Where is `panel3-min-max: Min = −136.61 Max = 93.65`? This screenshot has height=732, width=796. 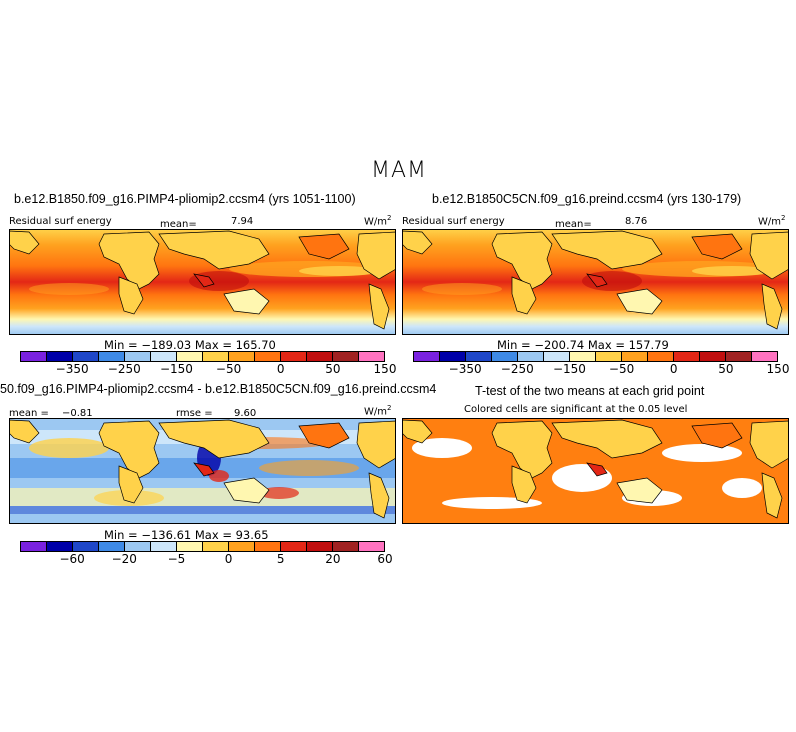 panel3-min-max: Min = −136.61 Max = 93.65 is located at coordinates (186, 535).